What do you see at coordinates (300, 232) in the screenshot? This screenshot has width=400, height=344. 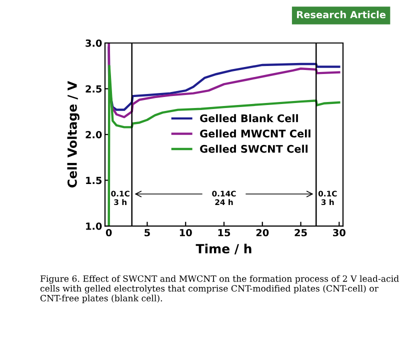 I see `x-tick-label: 25` at bounding box center [300, 232].